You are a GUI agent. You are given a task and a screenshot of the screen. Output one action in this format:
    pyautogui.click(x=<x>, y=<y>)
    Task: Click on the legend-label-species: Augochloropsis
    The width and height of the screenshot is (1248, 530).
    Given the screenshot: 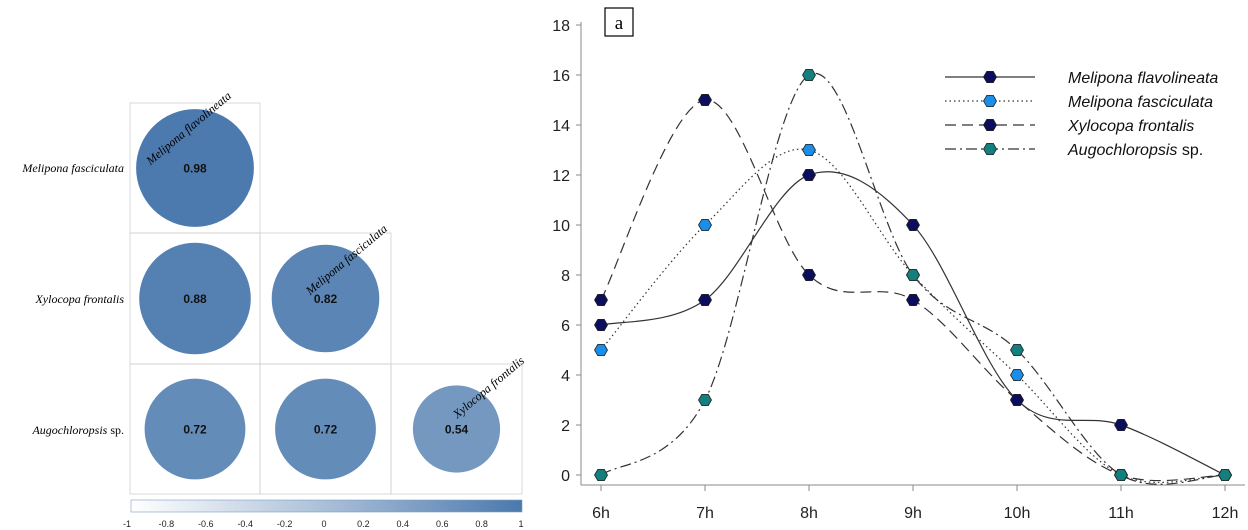 What is the action you would take?
    pyautogui.click(x=1122, y=150)
    